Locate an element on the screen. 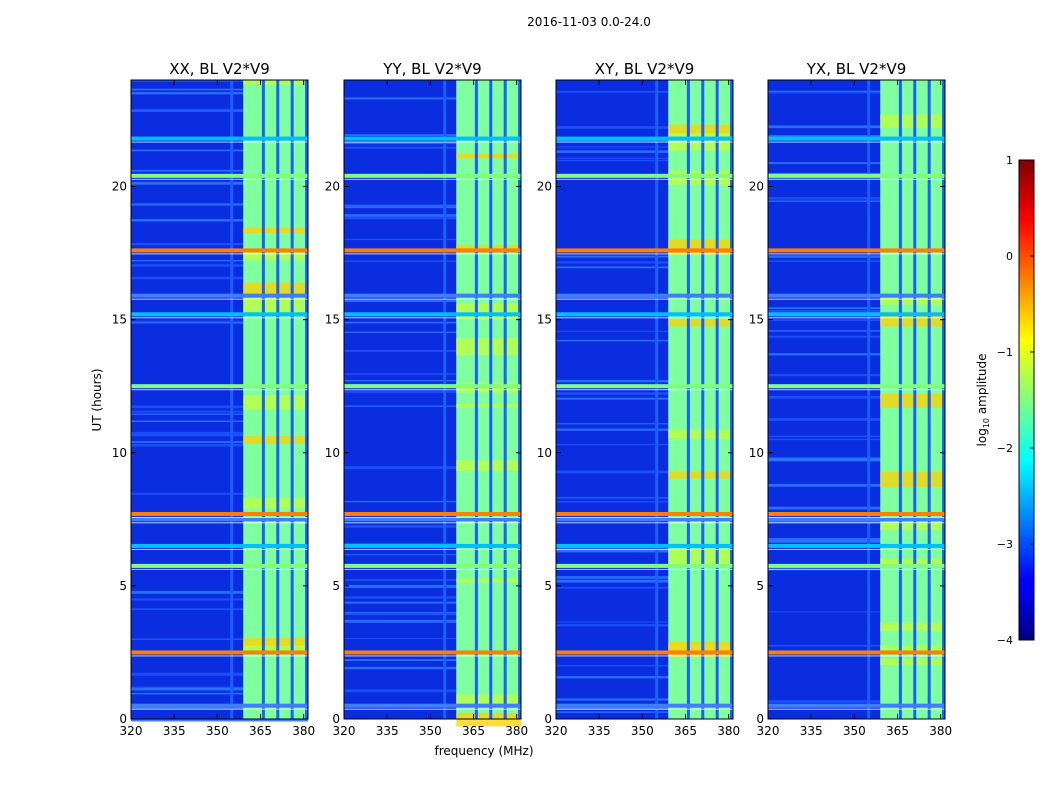 The height and width of the screenshot is (800, 1050). panel-title: XX, BL V2*V9 is located at coordinates (219, 69).